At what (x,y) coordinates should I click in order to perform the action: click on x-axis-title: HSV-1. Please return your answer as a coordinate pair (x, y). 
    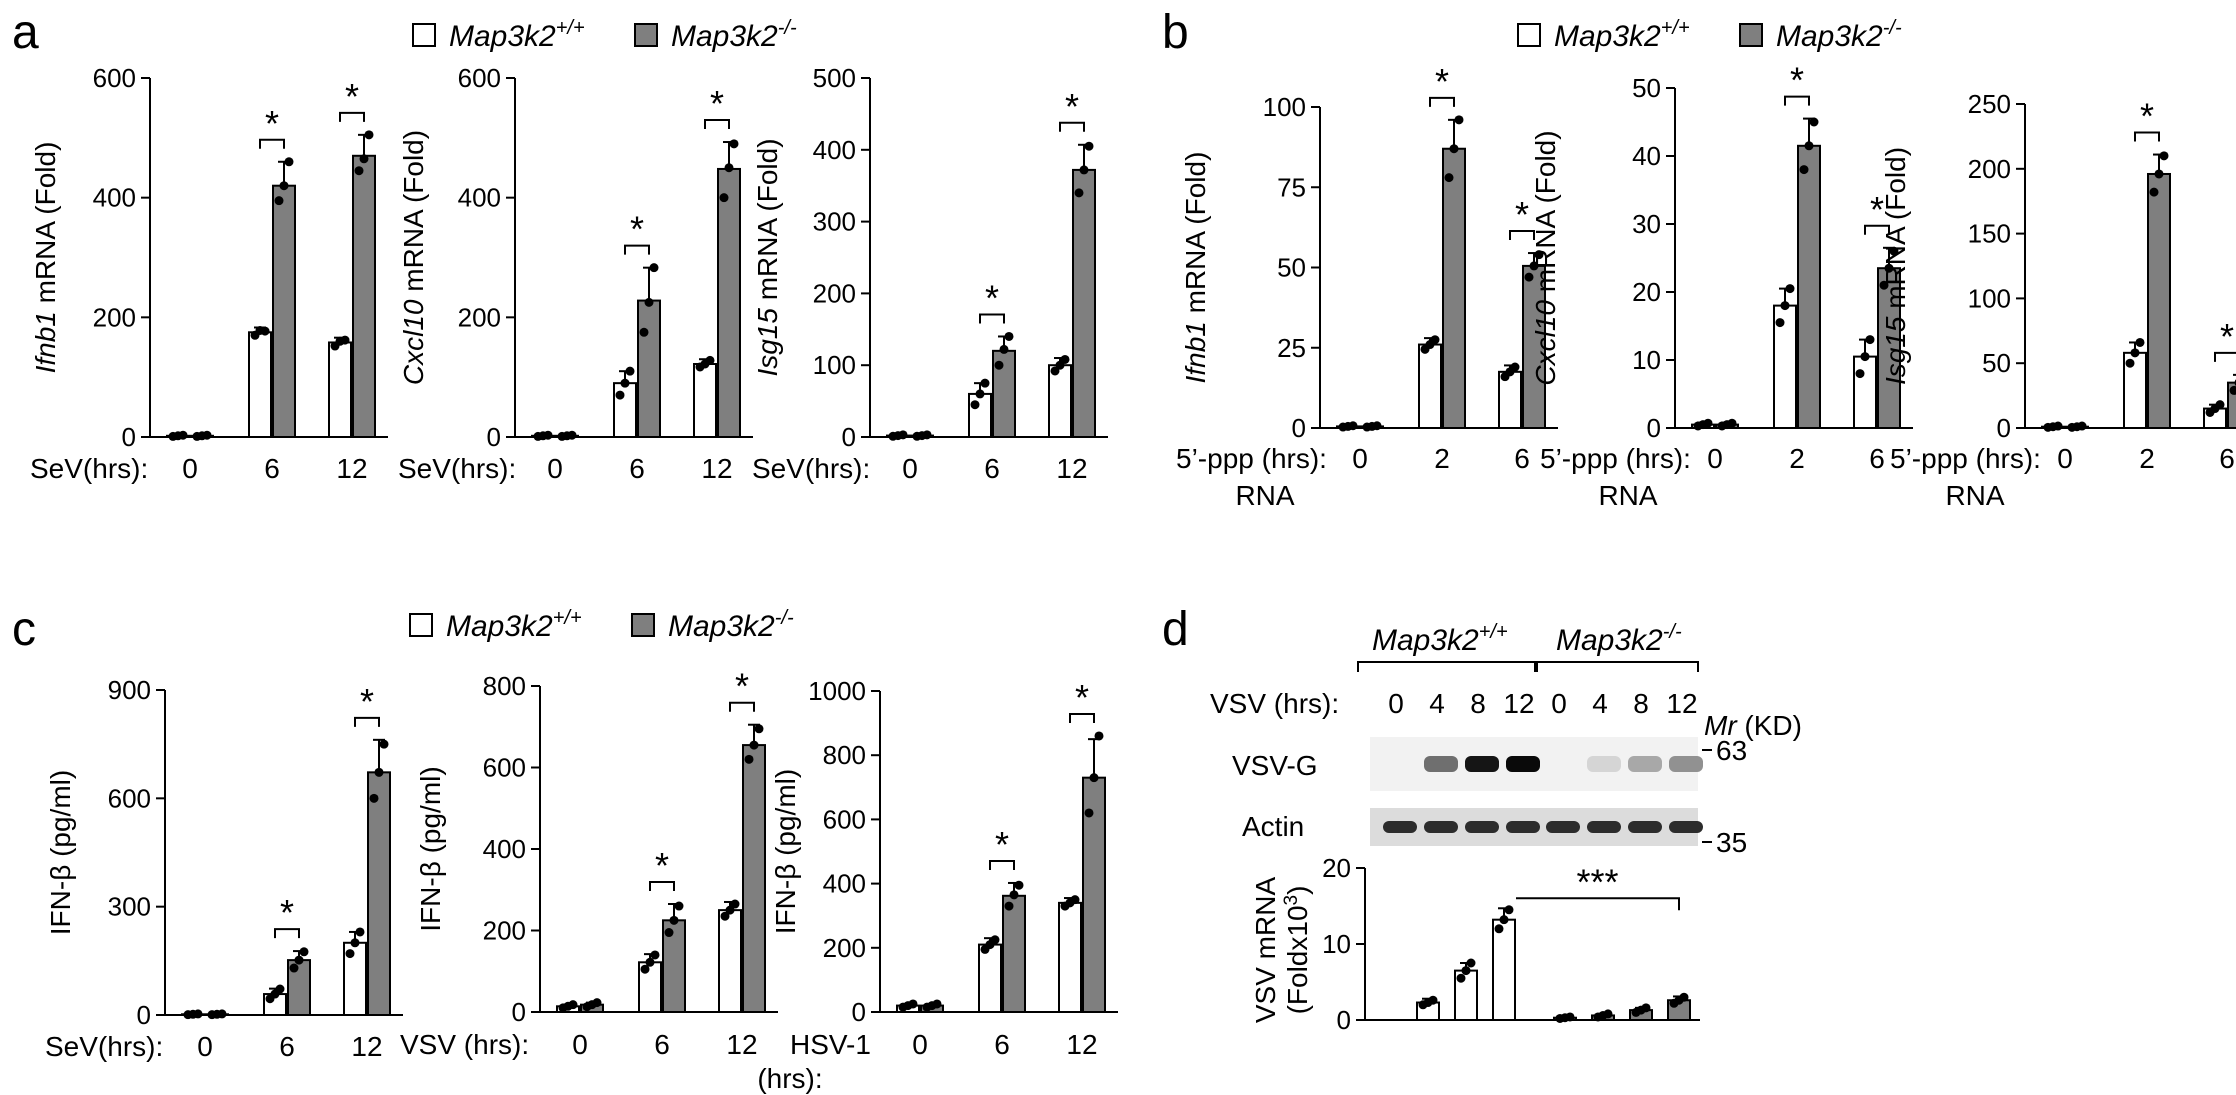
    Looking at the image, I should click on (830, 1044).